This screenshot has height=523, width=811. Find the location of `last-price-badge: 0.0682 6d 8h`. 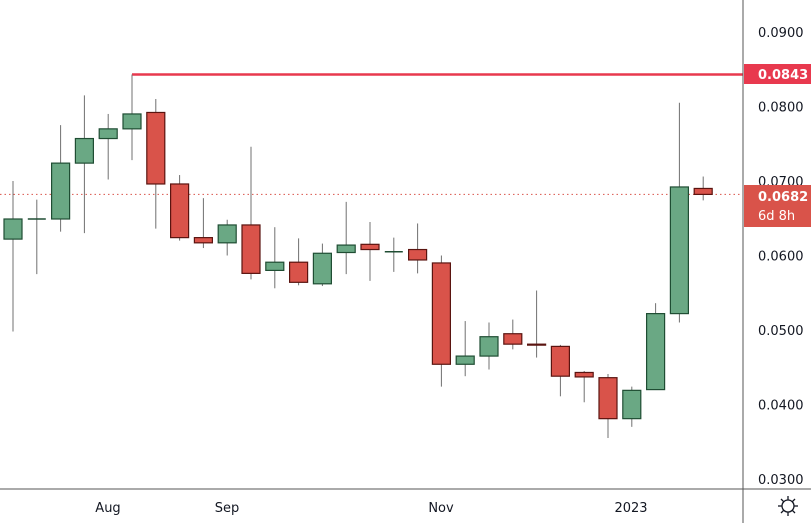

last-price-badge: 0.0682 6d 8h is located at coordinates (777, 206).